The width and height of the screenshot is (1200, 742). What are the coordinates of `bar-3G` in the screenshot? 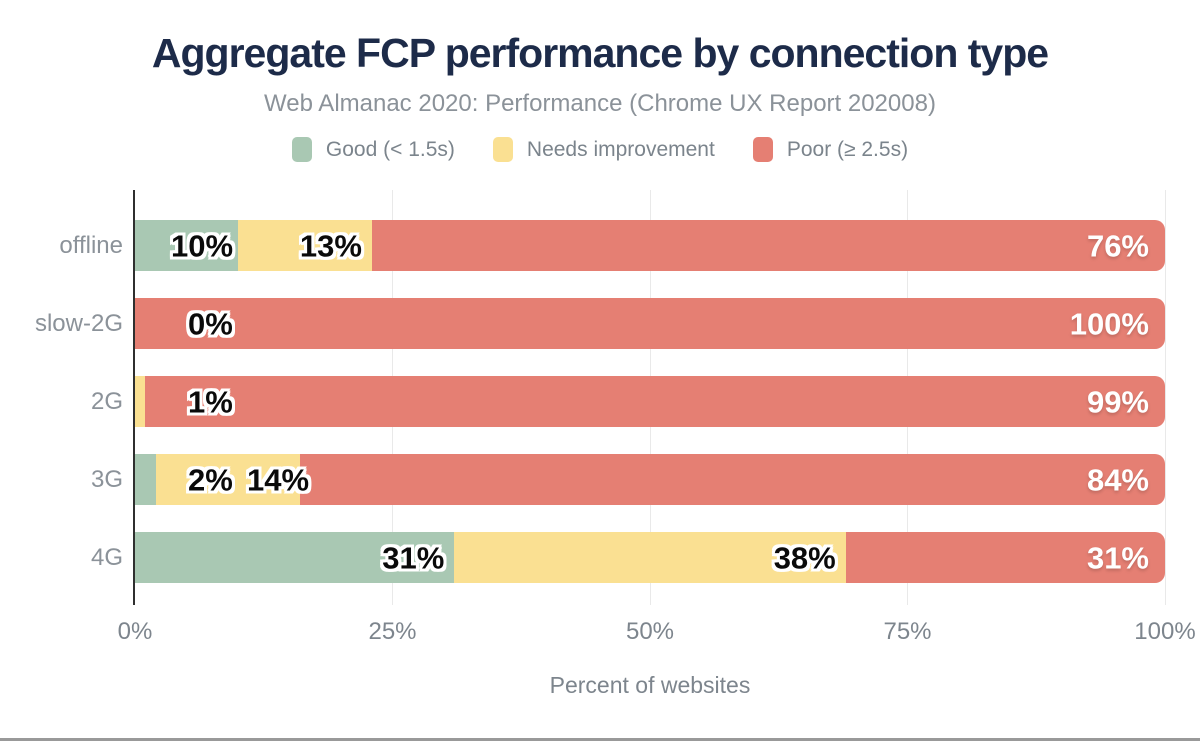 It's located at (650, 479).